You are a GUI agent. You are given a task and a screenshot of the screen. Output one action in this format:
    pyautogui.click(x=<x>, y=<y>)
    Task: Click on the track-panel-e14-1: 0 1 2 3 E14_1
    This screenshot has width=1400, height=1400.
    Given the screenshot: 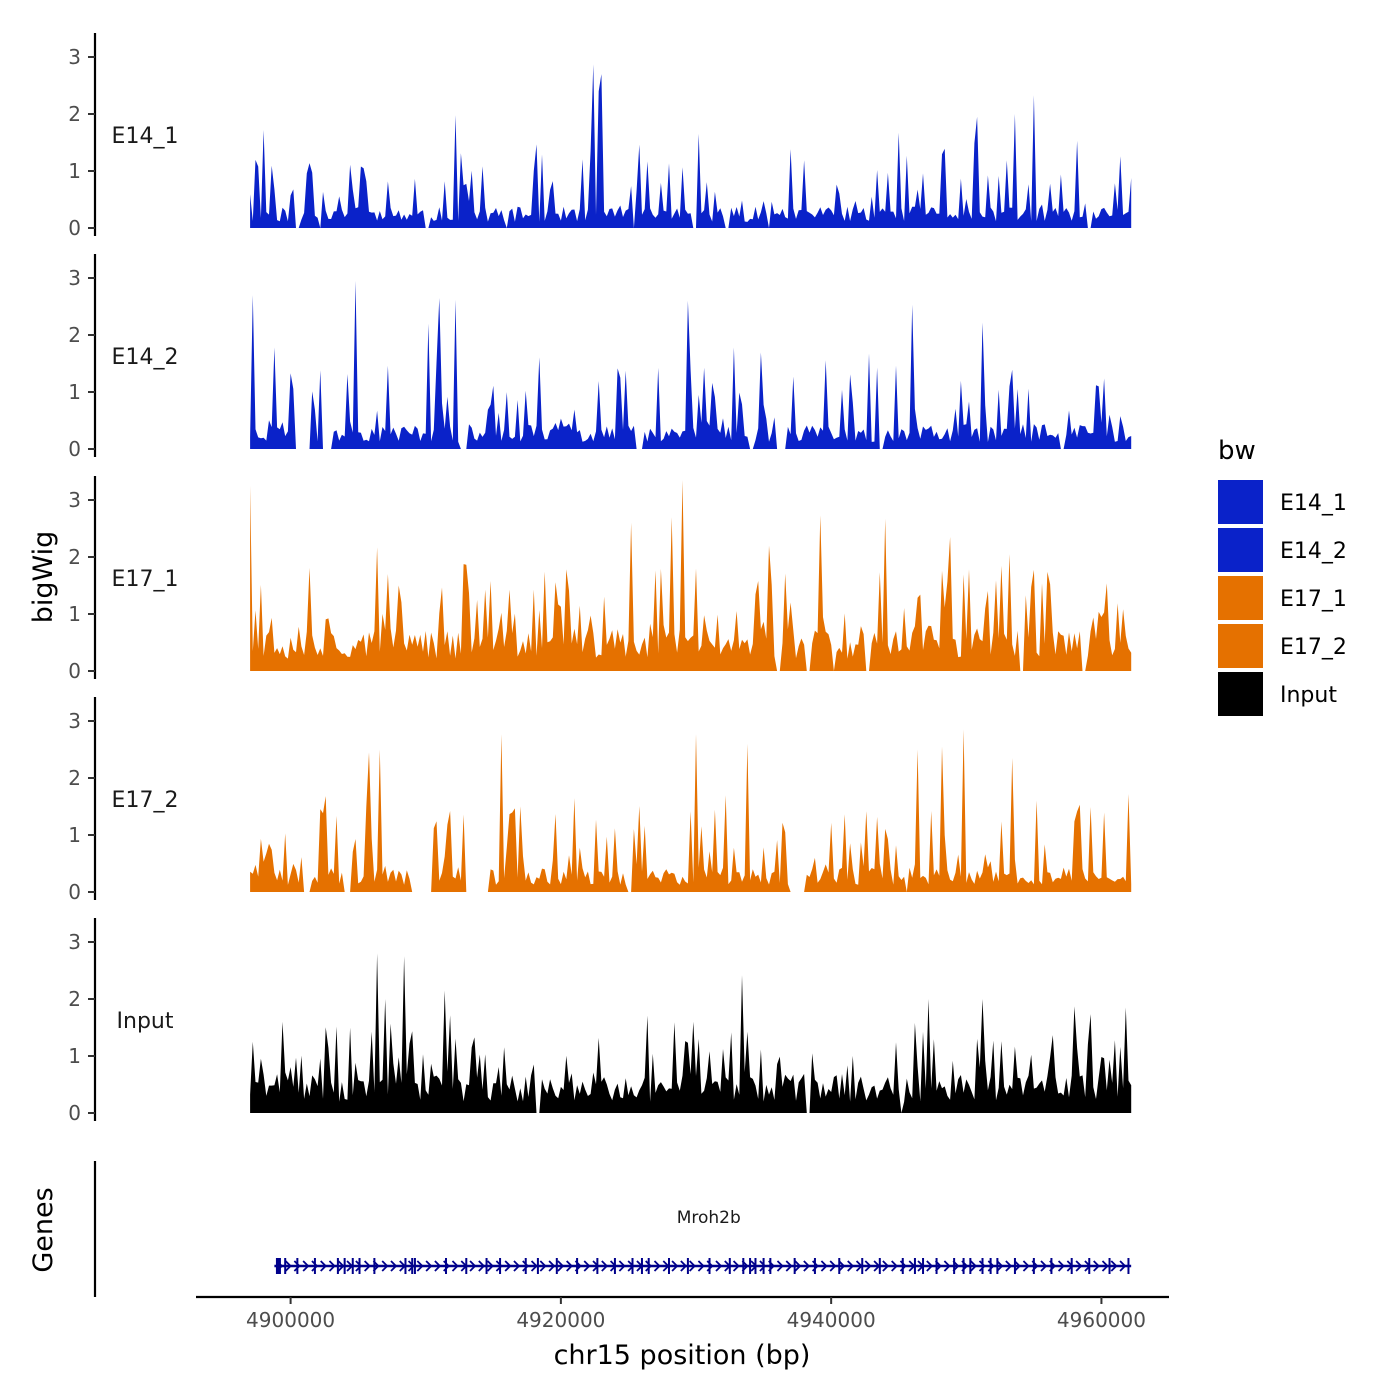 What is the action you would take?
    pyautogui.click(x=600, y=136)
    